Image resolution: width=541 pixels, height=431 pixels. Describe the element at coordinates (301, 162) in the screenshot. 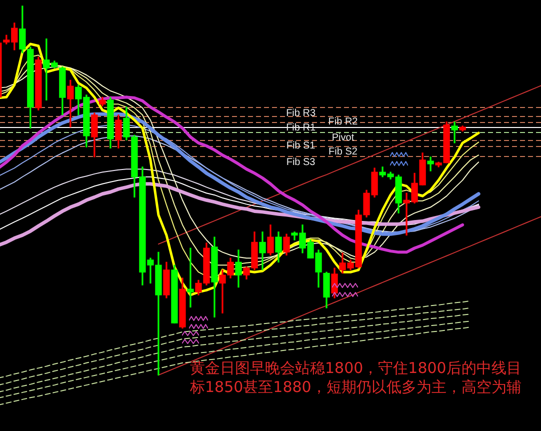

I see `ref-line-label: Fib S3` at that location.